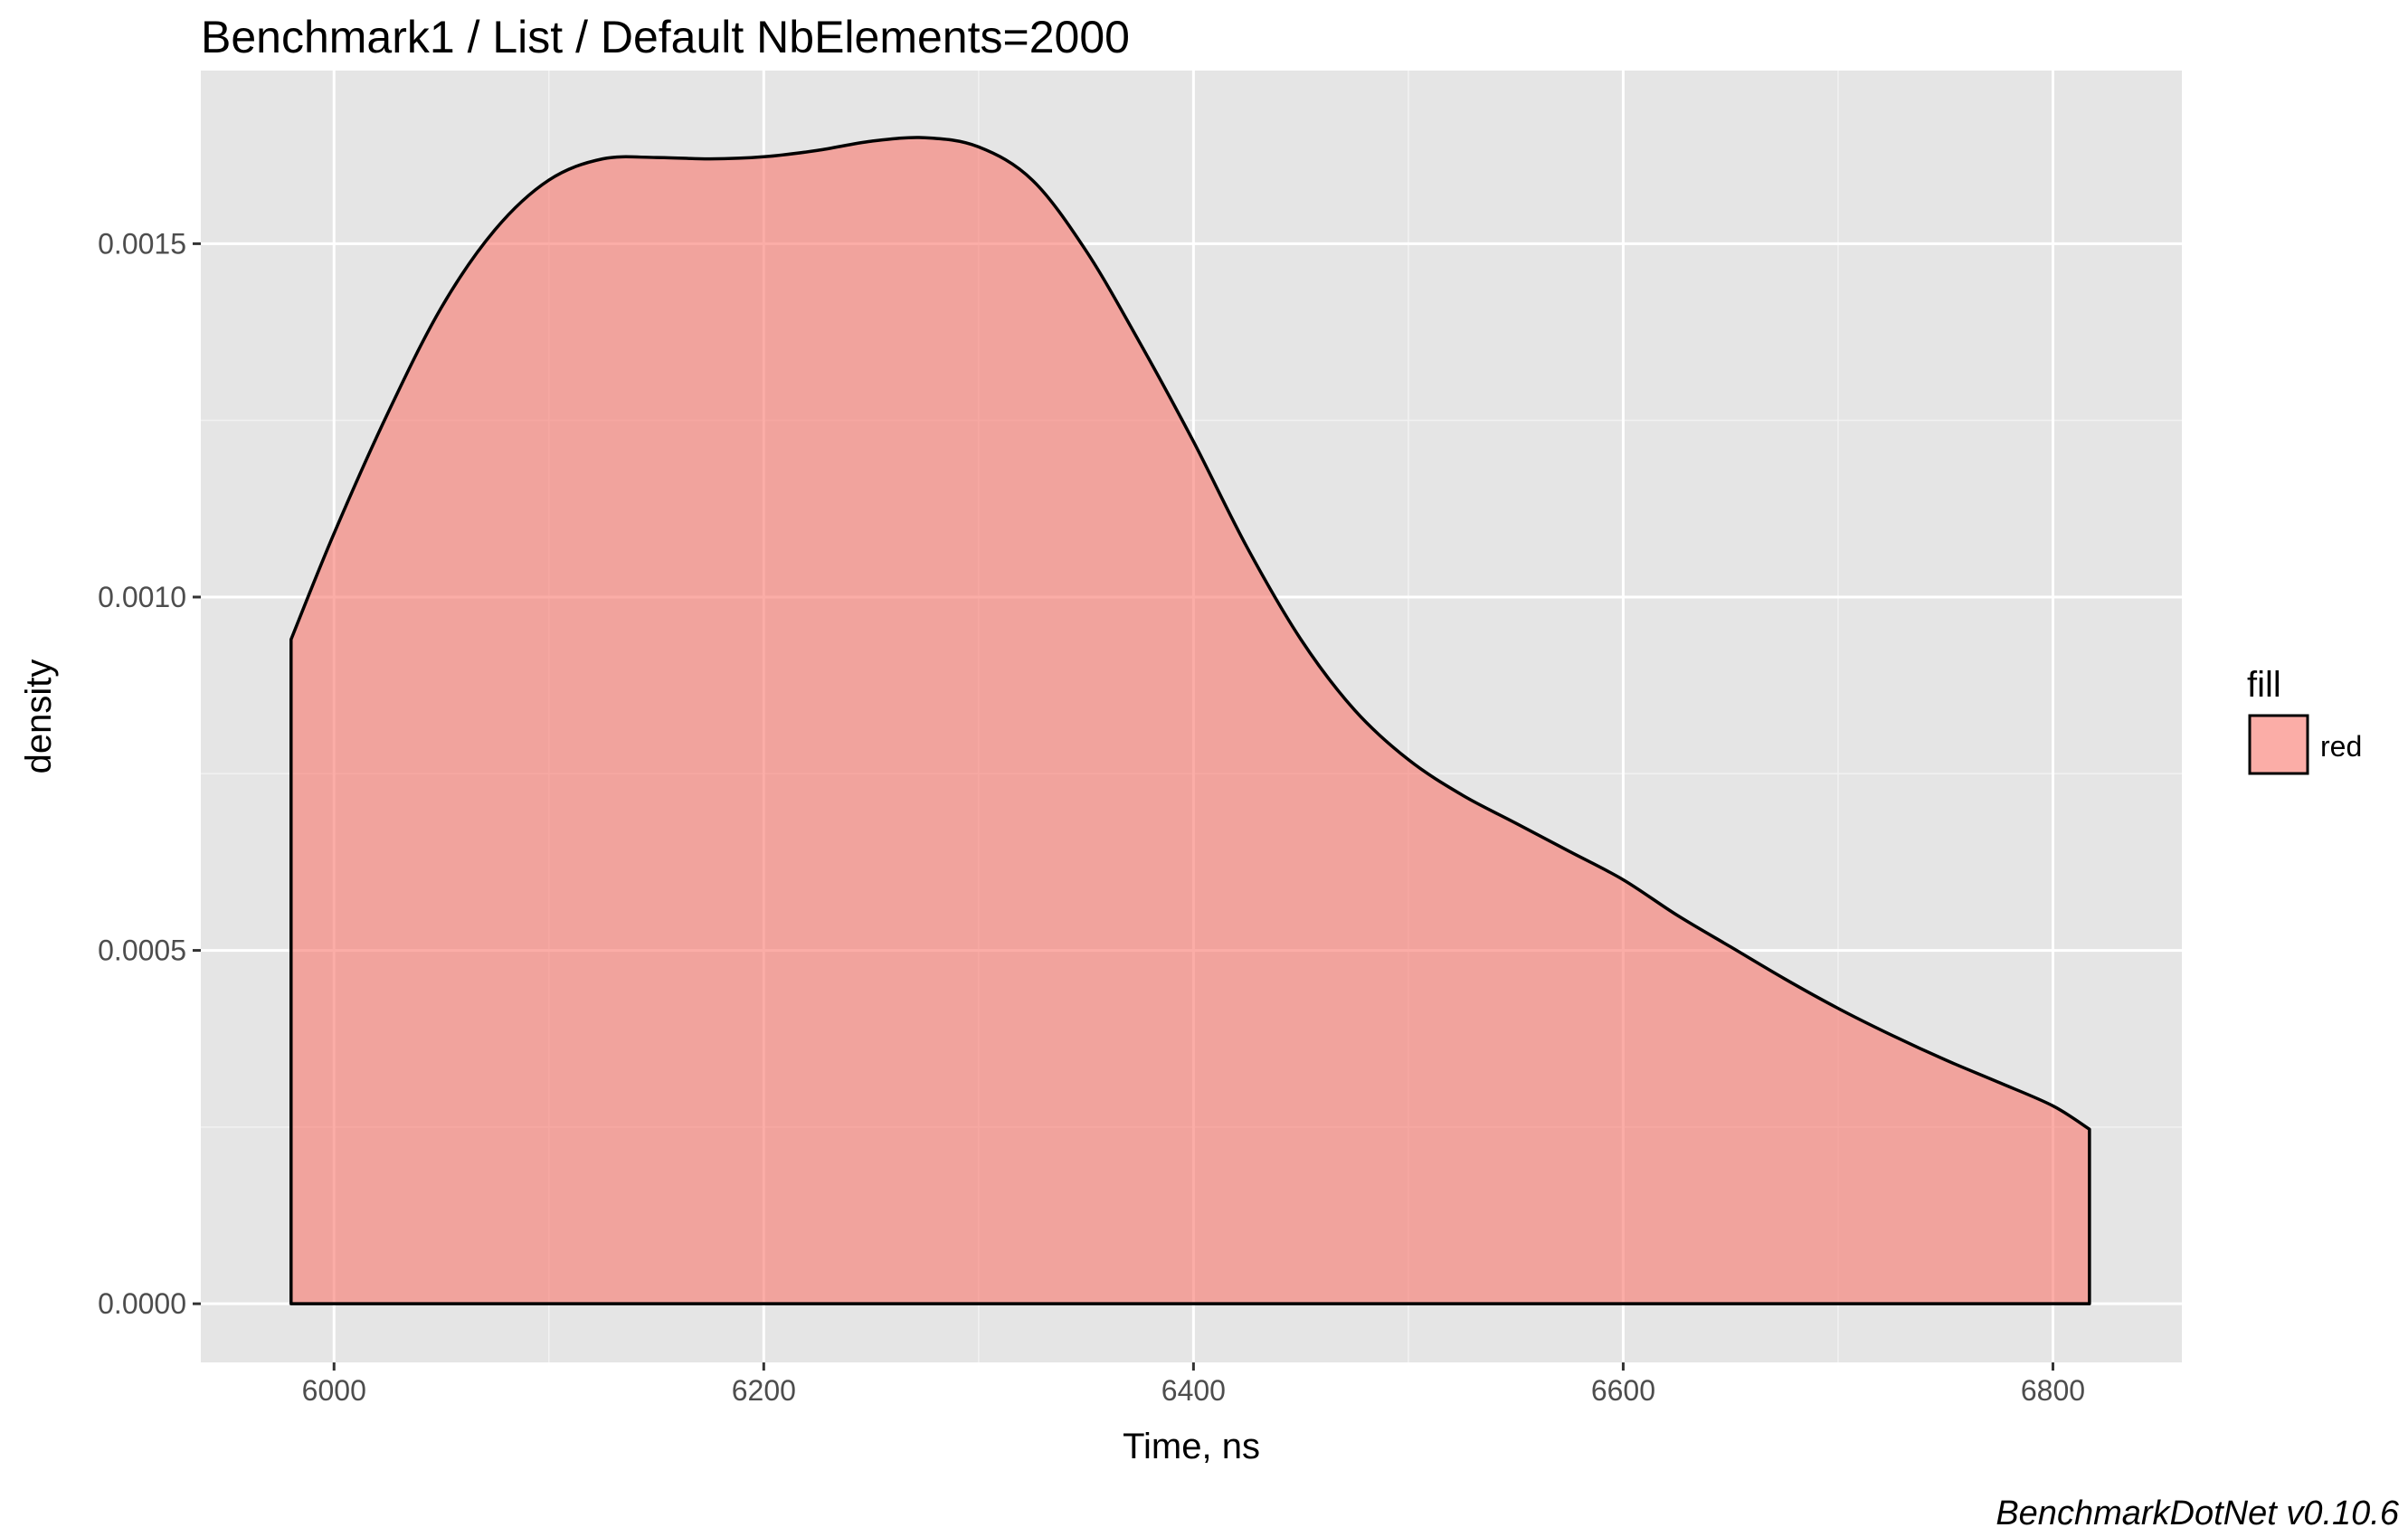  I want to click on legend-title: fill, so click(2264, 685).